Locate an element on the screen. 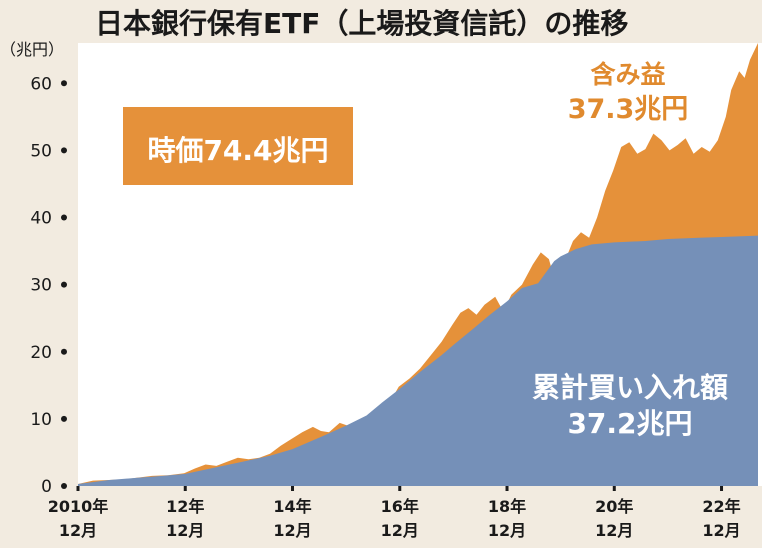 The height and width of the screenshot is (548, 762). y-tick-label: 10 is located at coordinates (41, 420).